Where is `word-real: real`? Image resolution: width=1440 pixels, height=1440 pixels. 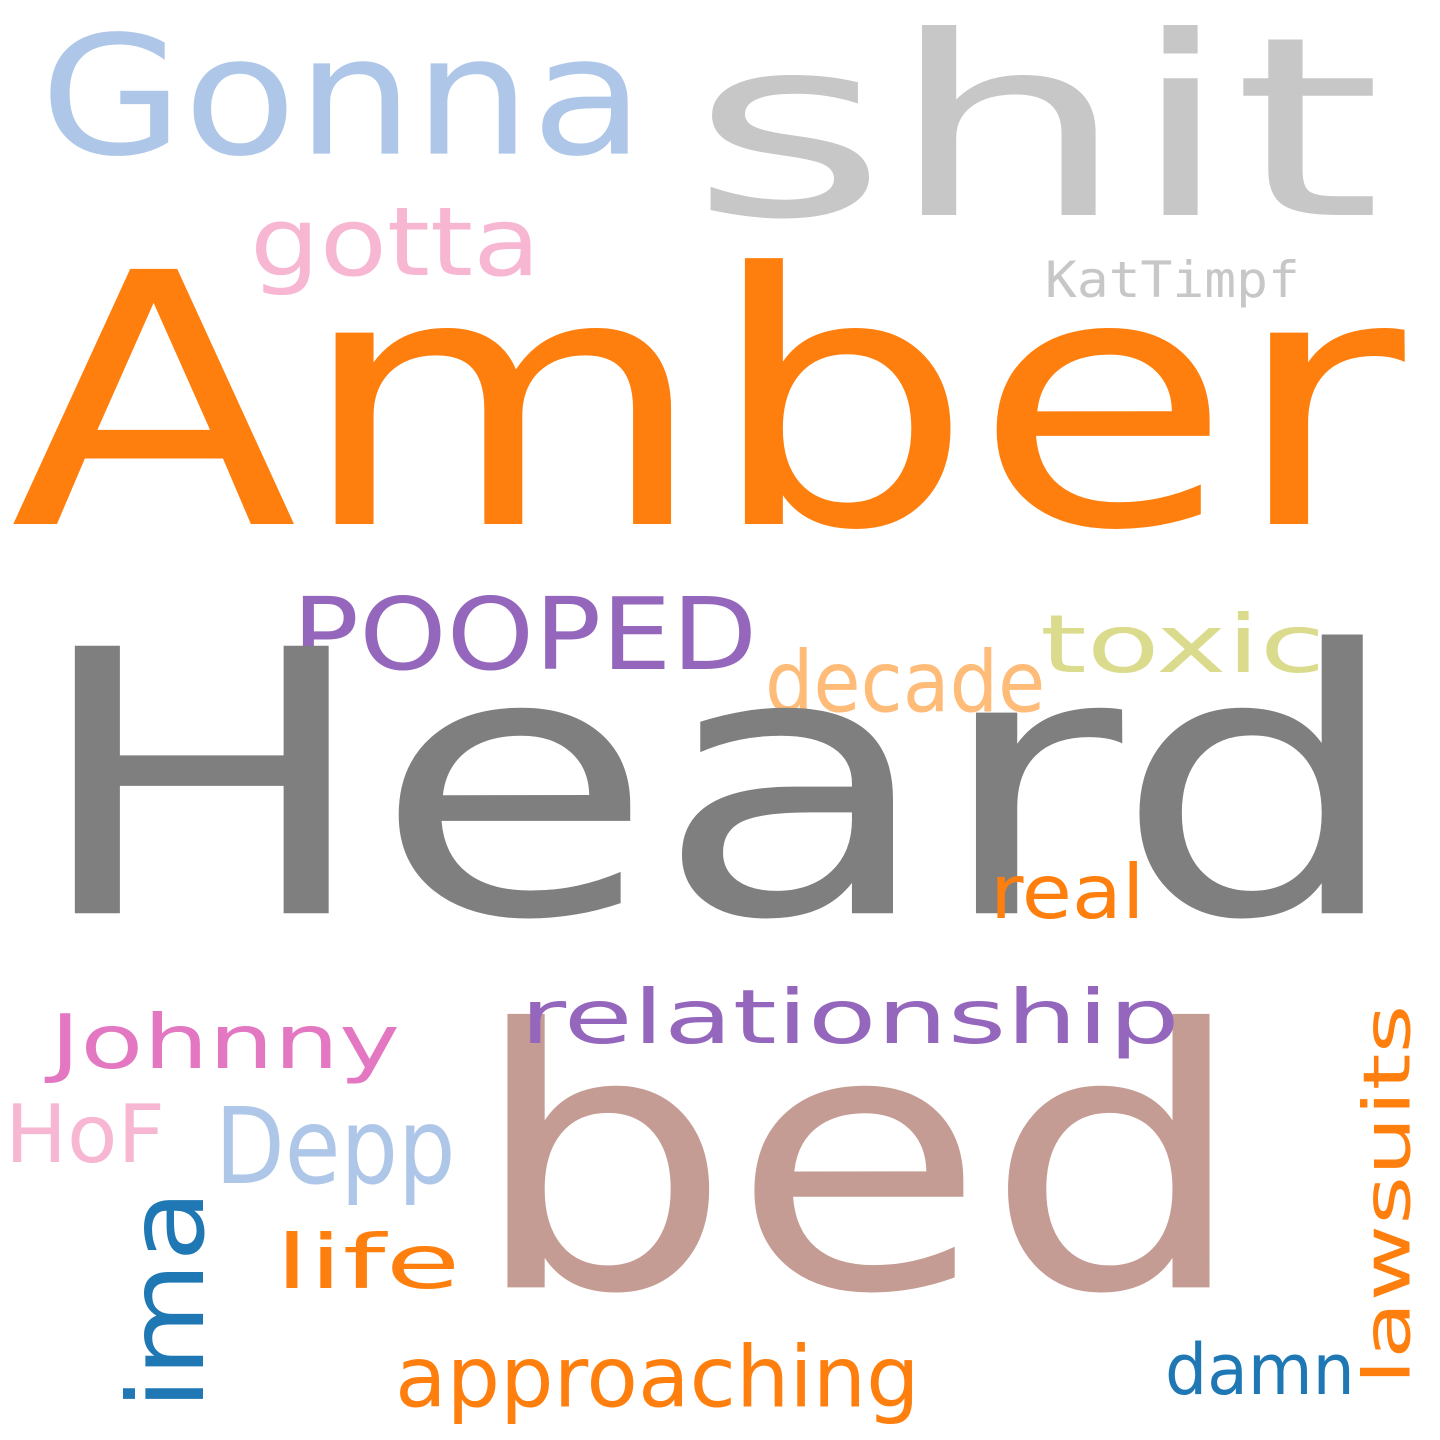
word-real: real is located at coordinates (1067, 892).